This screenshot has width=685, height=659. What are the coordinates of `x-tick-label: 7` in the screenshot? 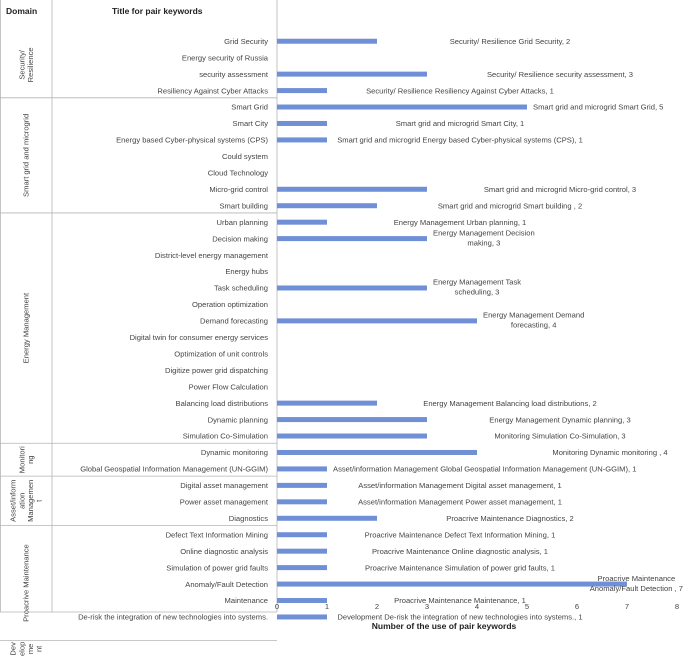 It's located at (627, 606).